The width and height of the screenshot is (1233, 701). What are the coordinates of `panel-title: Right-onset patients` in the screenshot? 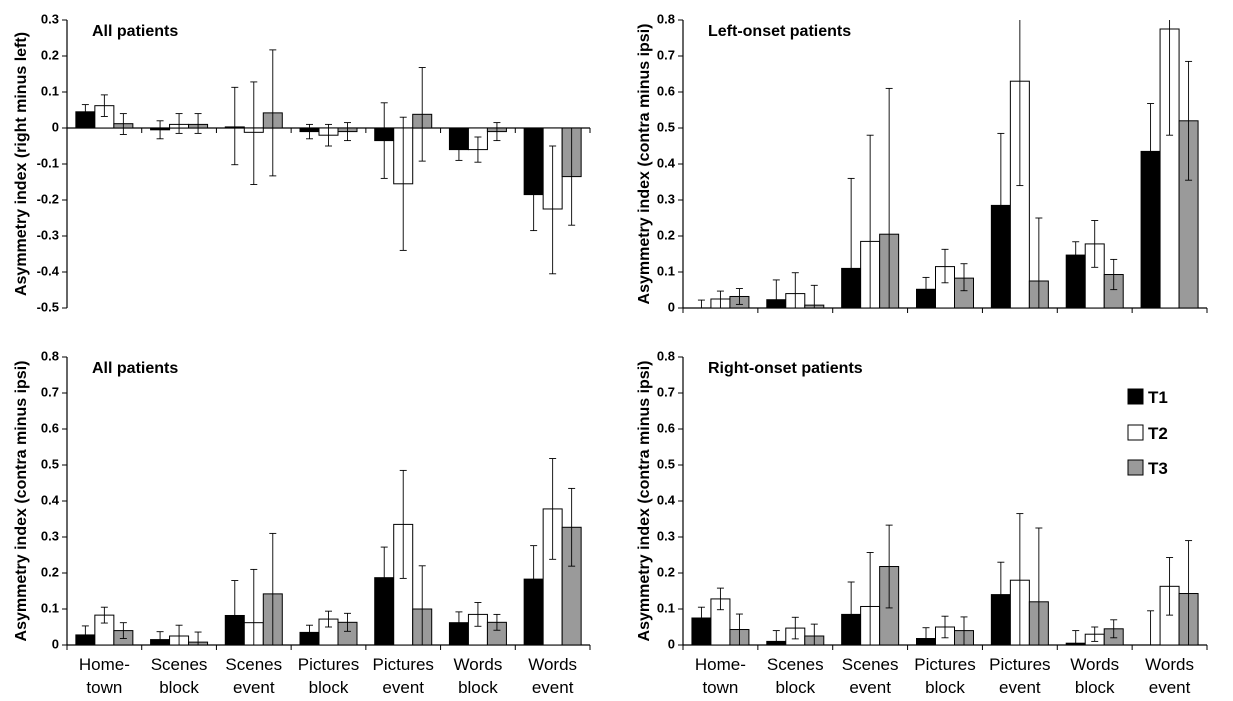 It's located at (785, 368).